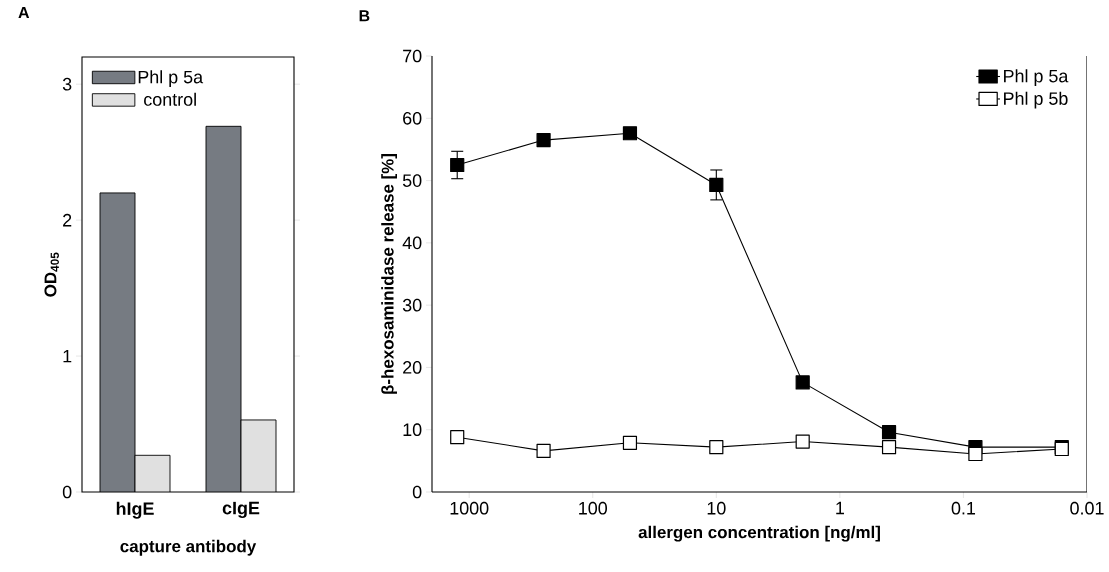 The image size is (1109, 572). Describe the element at coordinates (1087, 508) in the screenshot. I see `x-tick-label: 0.01` at that location.